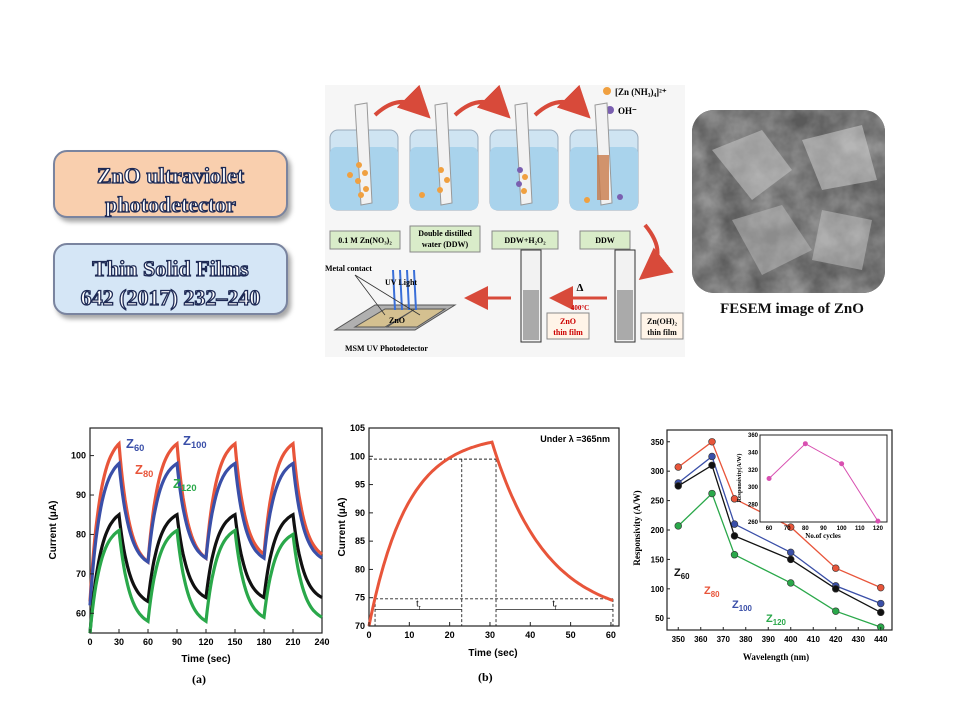 This screenshot has height=720, width=960. I want to click on inset-ytick: 260, so click(753, 523).